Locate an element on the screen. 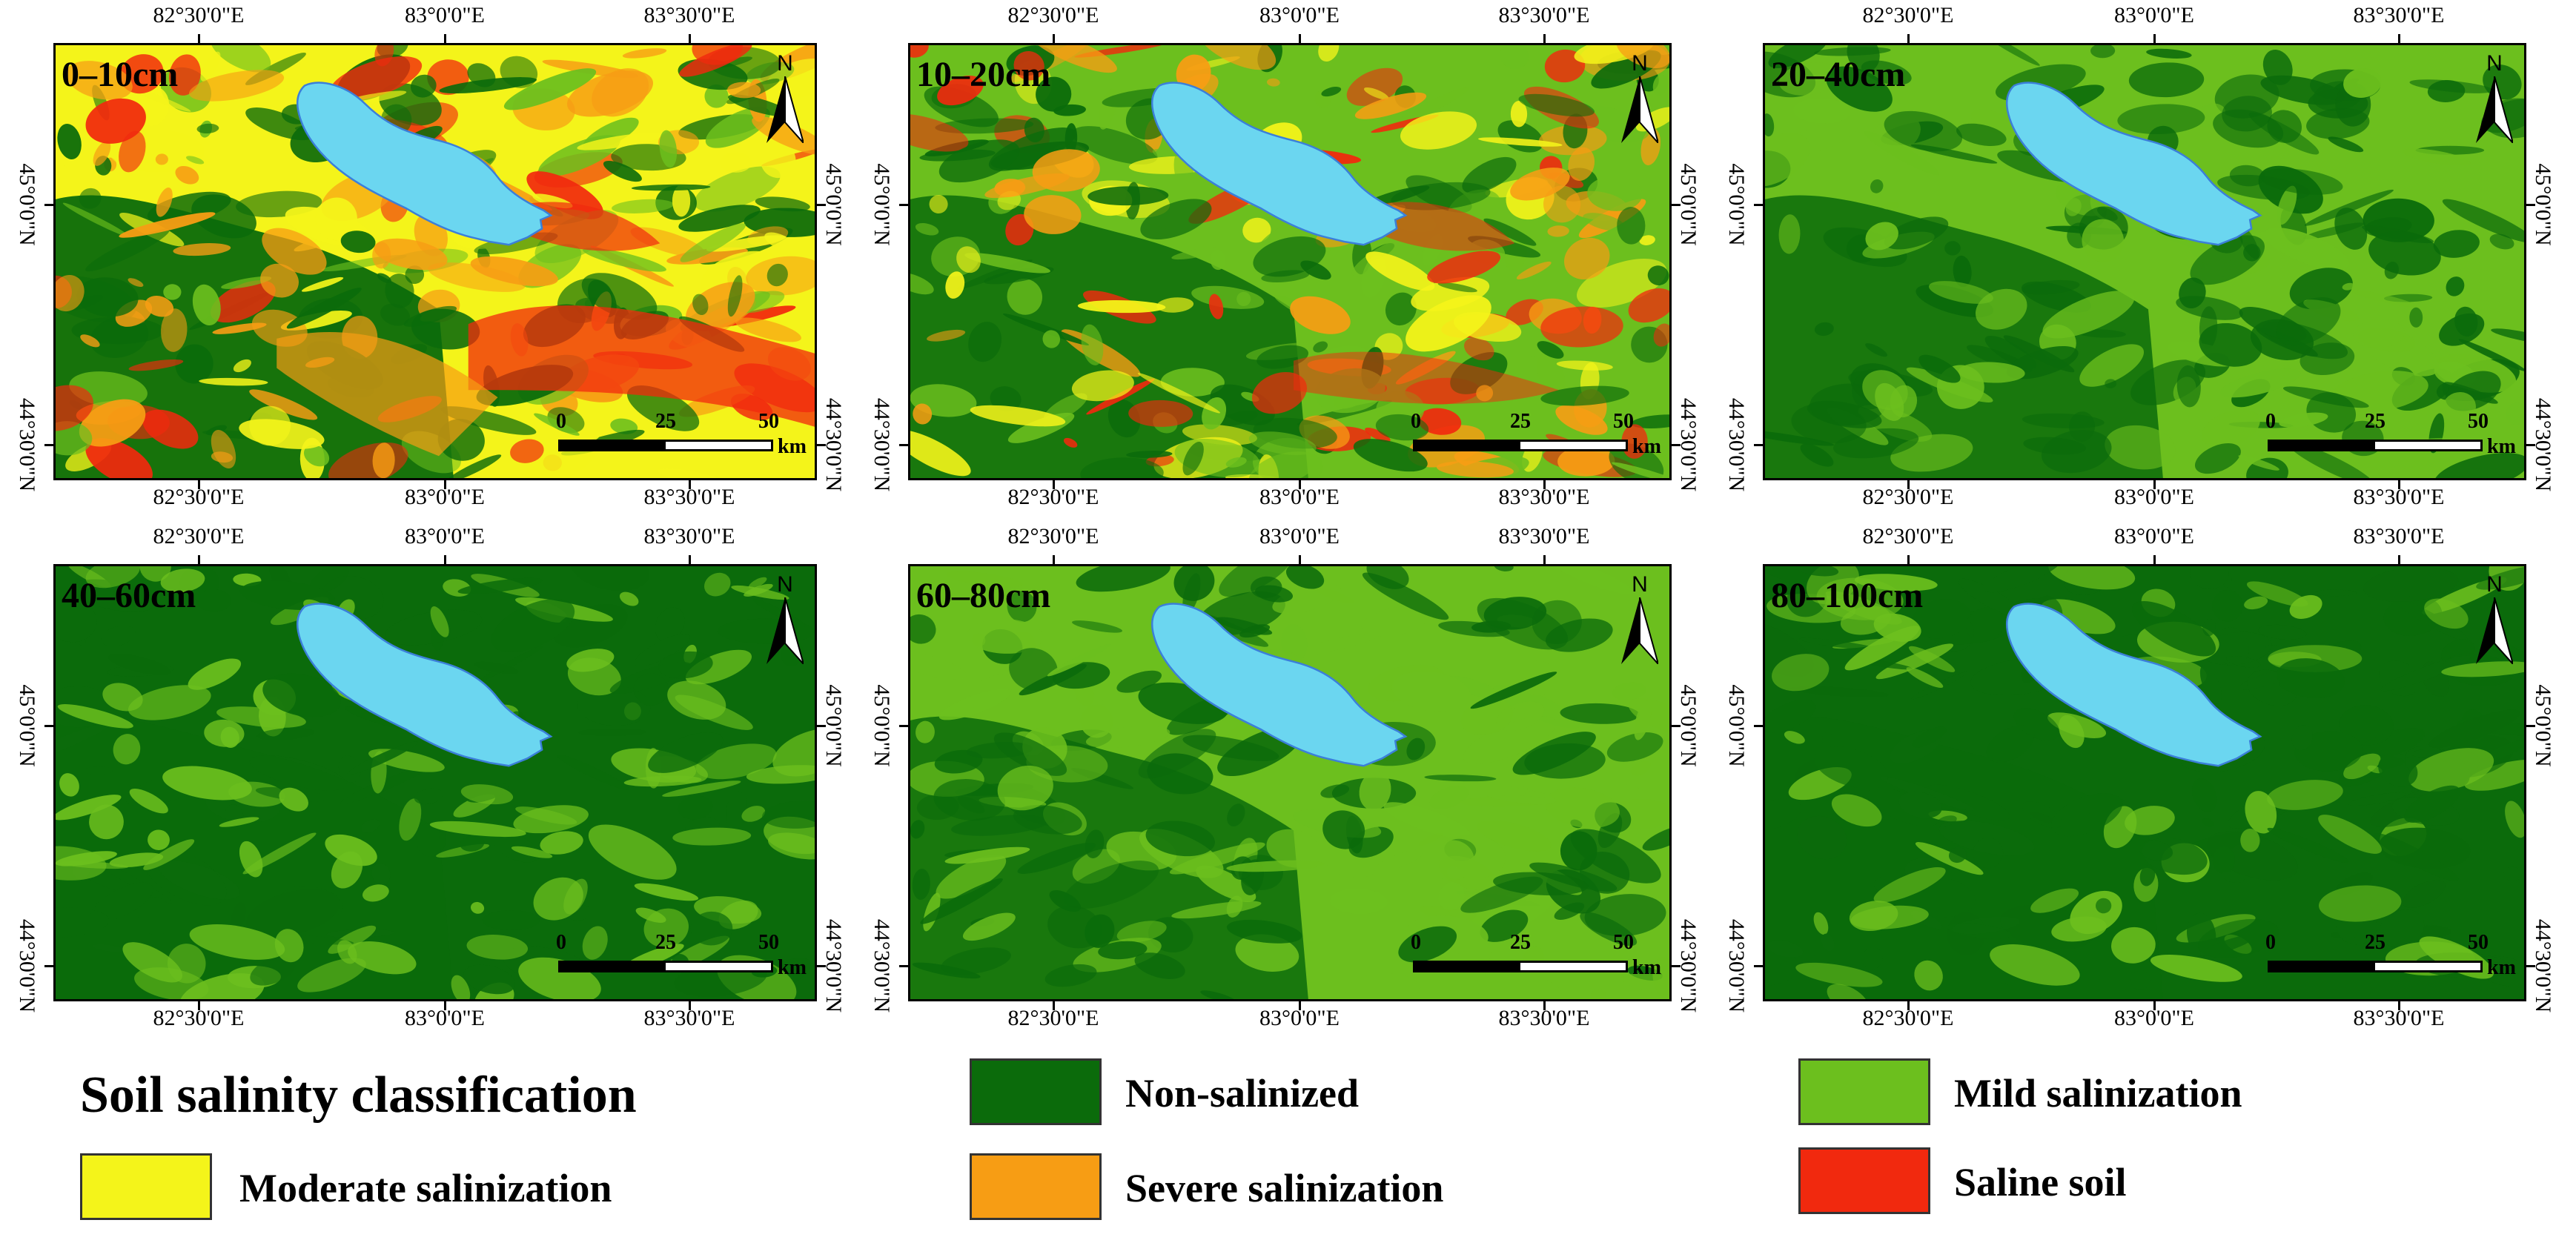  legend-label-saline-soil: Saline soil is located at coordinates (2040, 1182).